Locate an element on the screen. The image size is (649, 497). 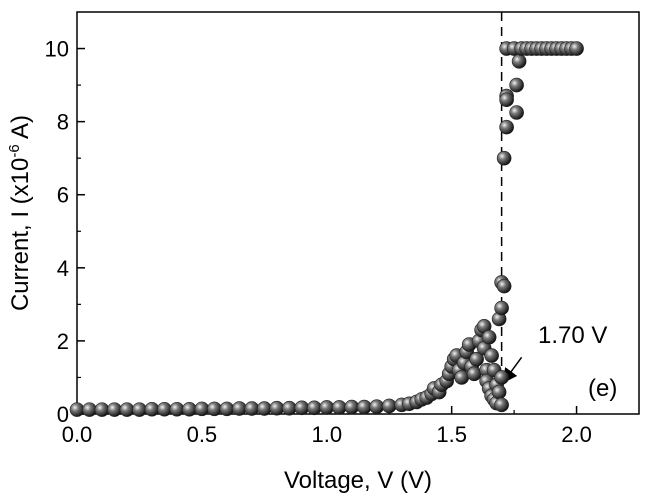
x-tick-label: 1.0 is located at coordinates (326, 434).